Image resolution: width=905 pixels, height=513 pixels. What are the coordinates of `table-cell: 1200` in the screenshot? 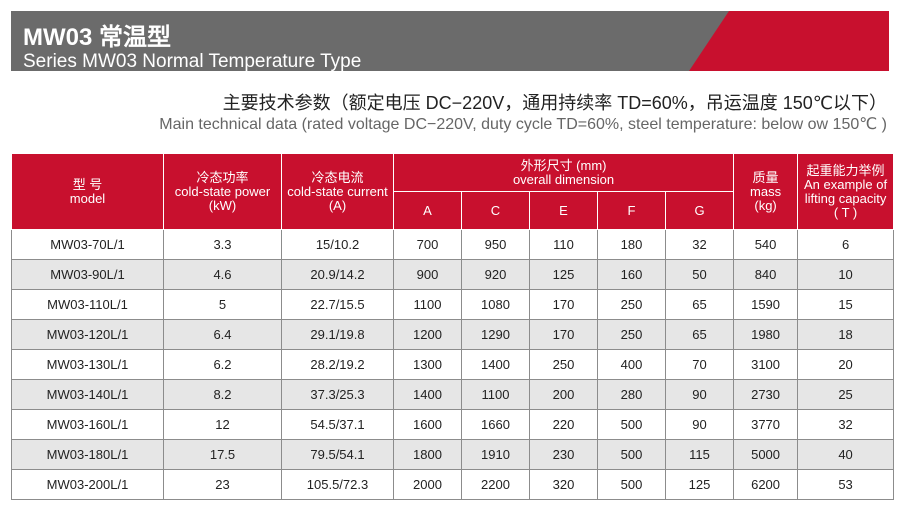 It's located at (427, 334).